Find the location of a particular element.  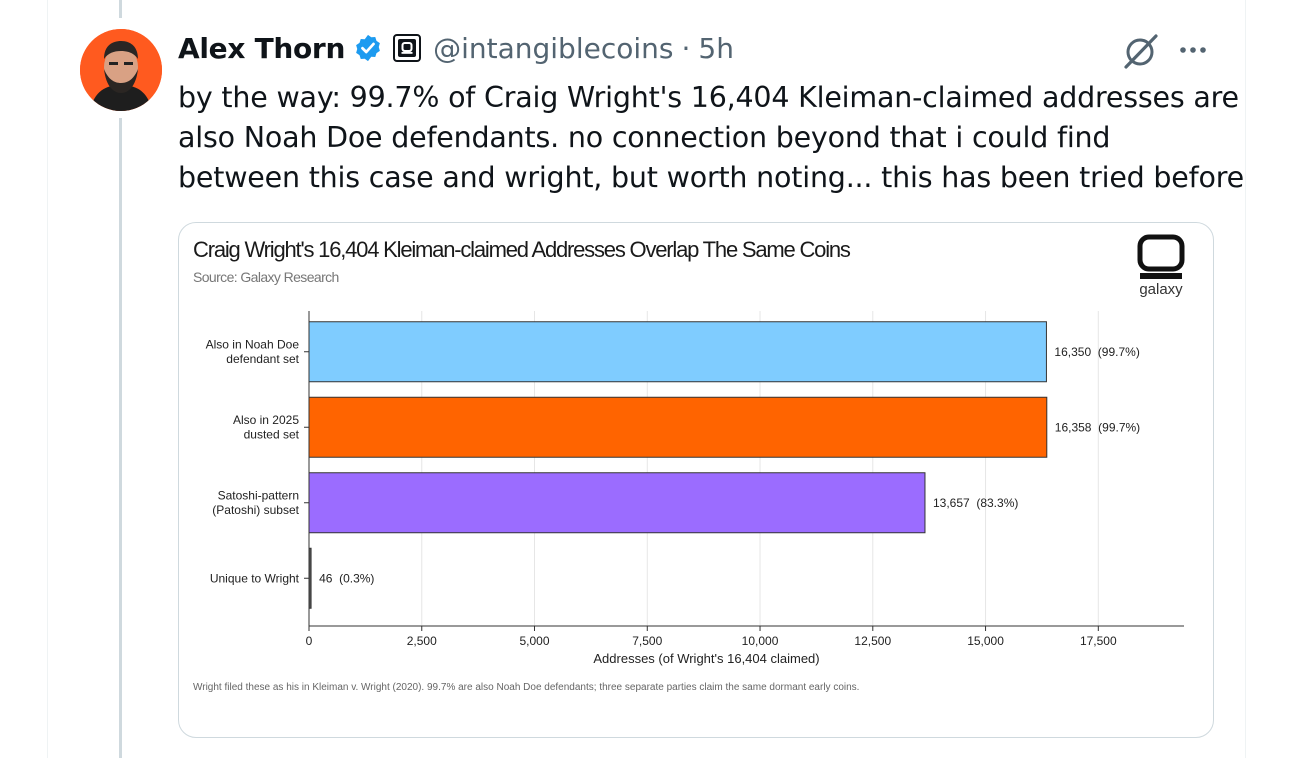

timeline-column-border-right is located at coordinates (1245, 379).